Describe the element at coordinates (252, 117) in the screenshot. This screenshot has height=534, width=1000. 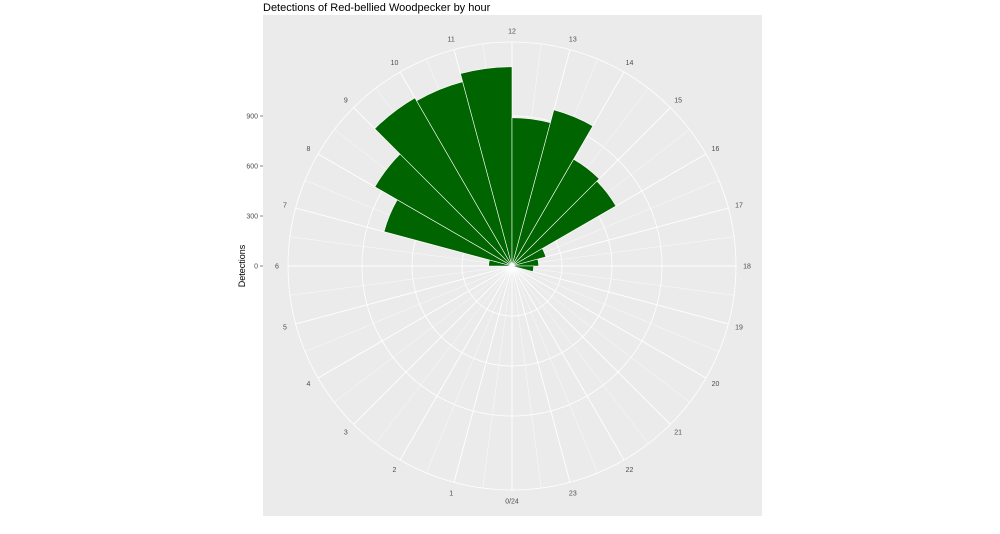
I see `y-tick-label: 900` at that location.